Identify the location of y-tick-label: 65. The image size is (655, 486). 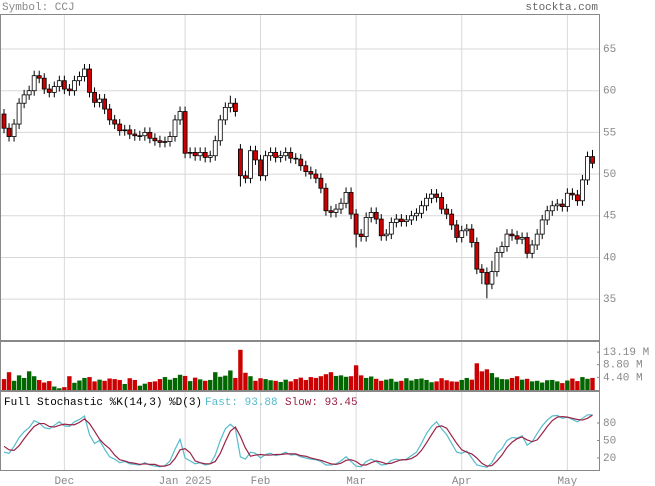
(609, 50).